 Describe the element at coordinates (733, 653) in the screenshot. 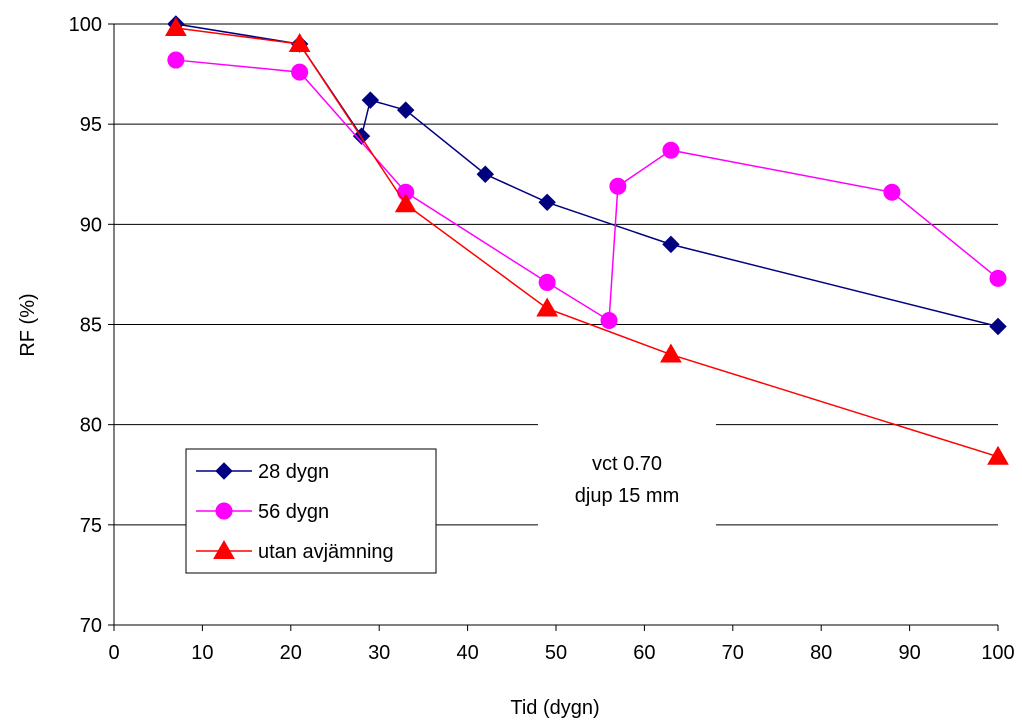

I see `tick-label-x-70: 70` at that location.